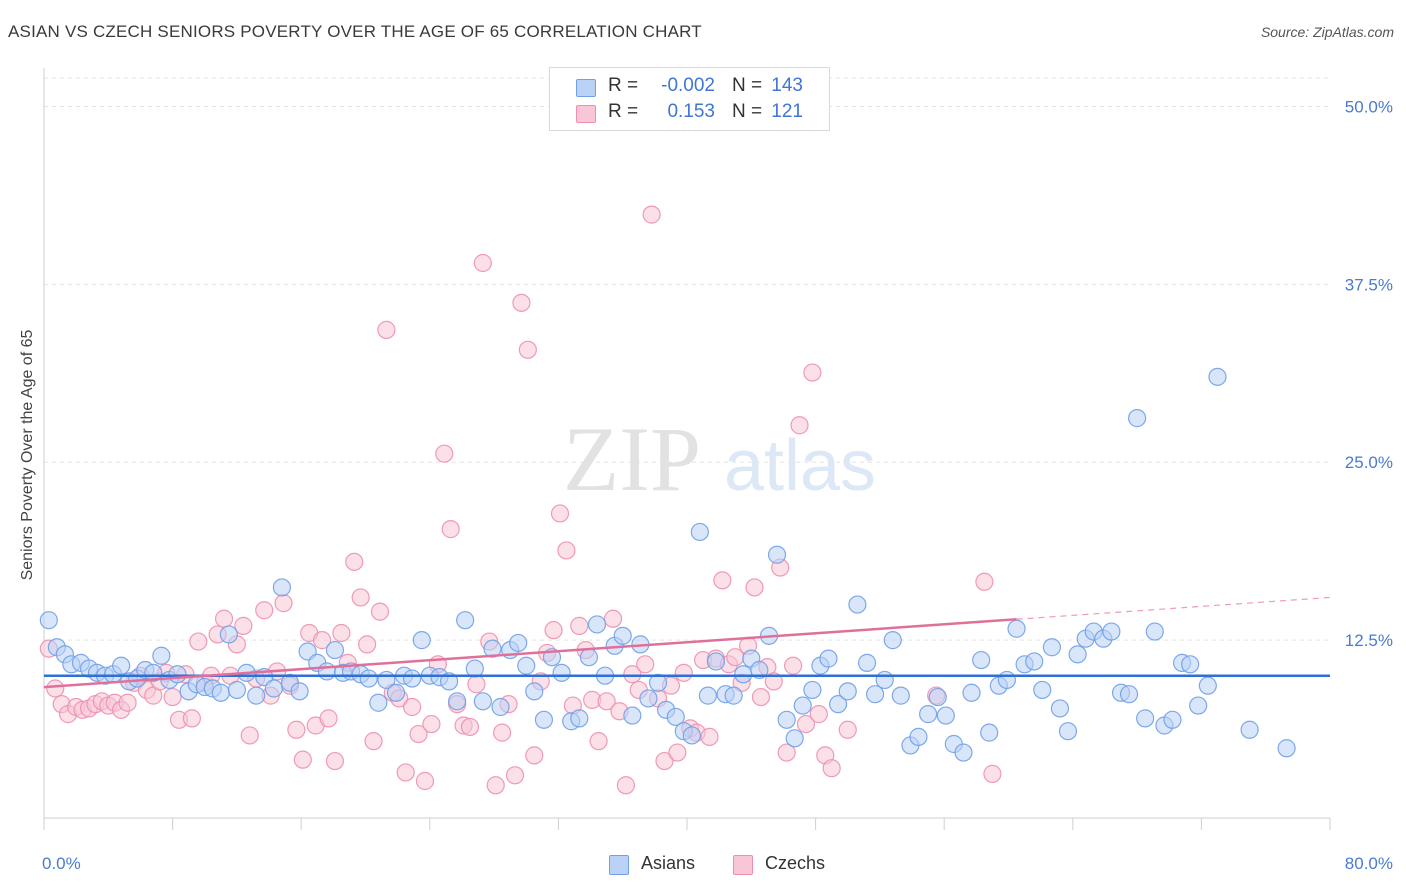 The image size is (1406, 892). What do you see at coordinates (689, 99) in the screenshot?
I see `correlation-stats-box: R = -0.002 N = 143 R = 0.153 N = 121` at bounding box center [689, 99].